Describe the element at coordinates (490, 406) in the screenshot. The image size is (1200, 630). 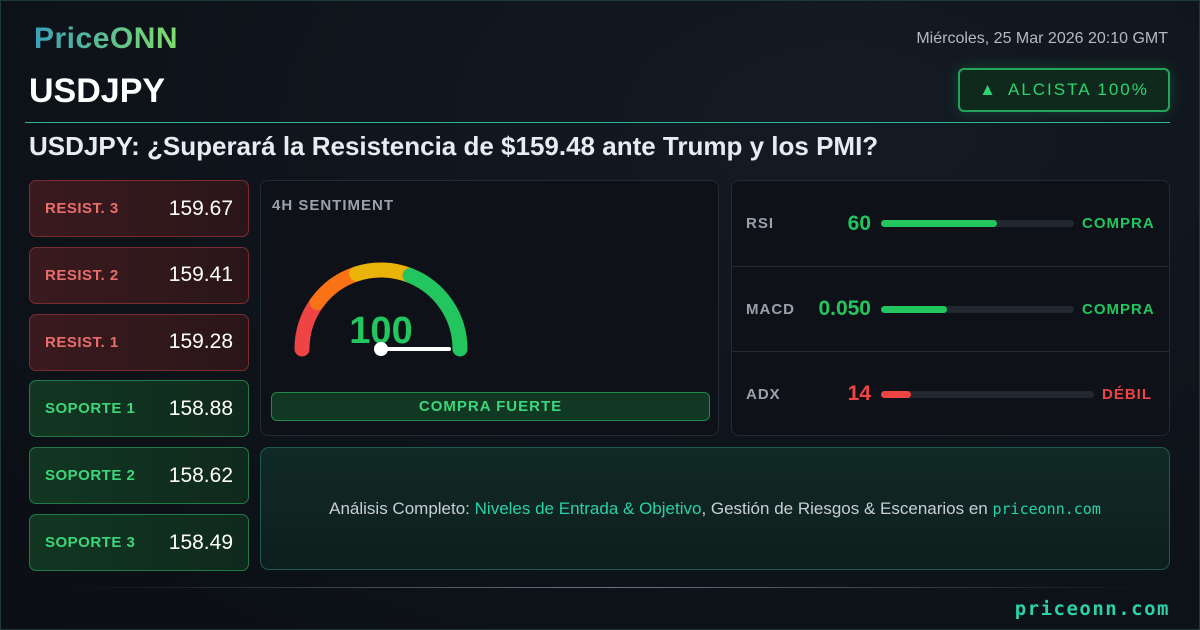
I see `sentiment-verdict: COMPRA FUERTE` at that location.